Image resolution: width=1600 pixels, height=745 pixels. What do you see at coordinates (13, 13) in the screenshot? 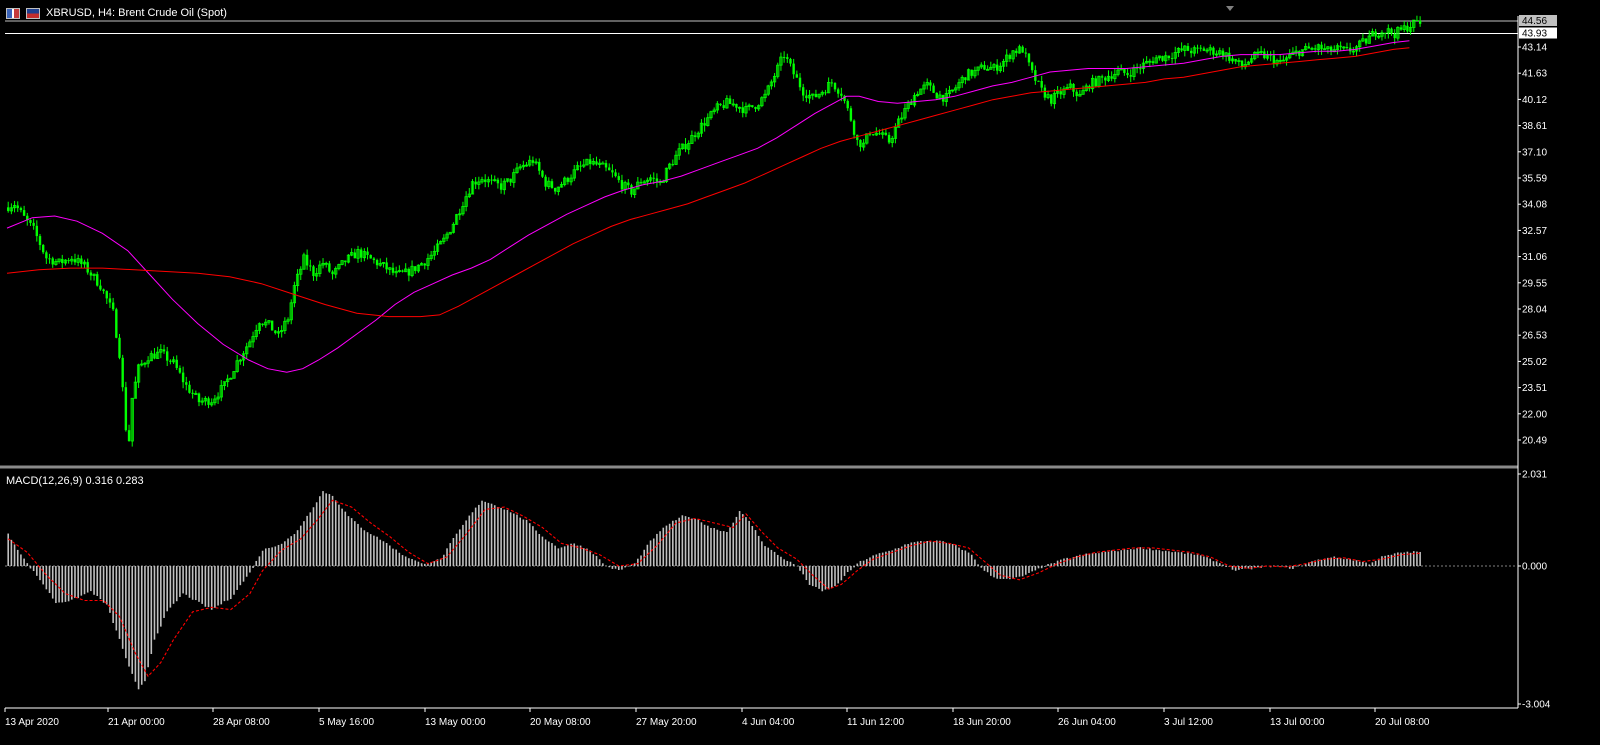
I see `chart-properties-icon` at bounding box center [13, 13].